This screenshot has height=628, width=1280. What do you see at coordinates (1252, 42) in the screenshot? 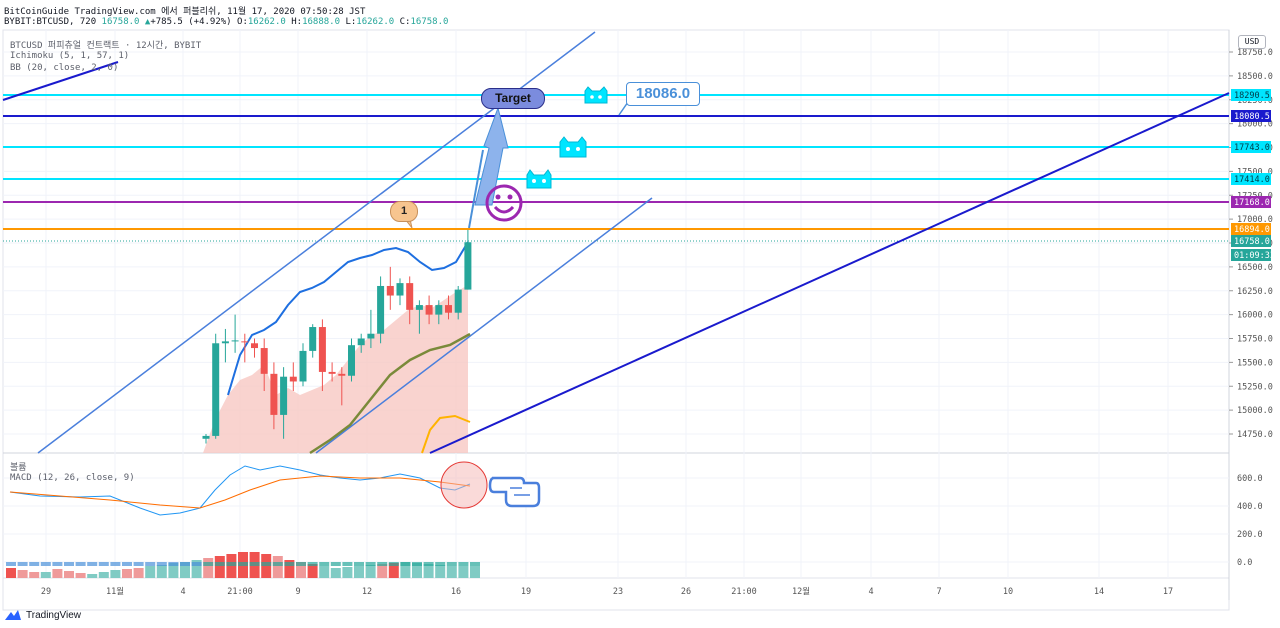
I see `currency-button: USD` at bounding box center [1252, 42].